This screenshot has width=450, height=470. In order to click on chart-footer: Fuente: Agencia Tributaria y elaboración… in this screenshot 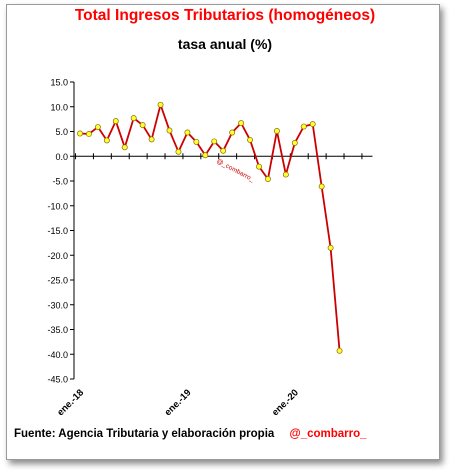, I will do `click(190, 434)`.